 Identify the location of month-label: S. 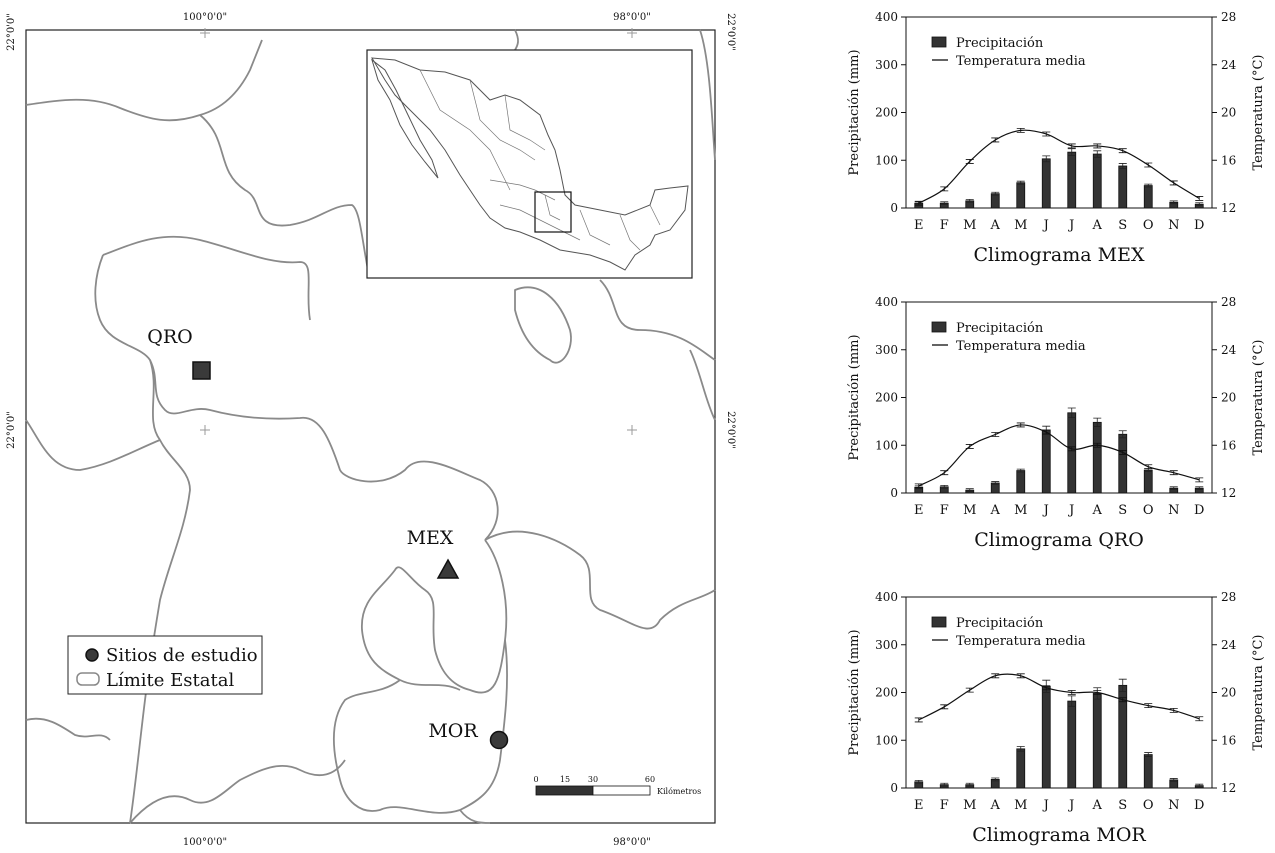
(1122, 510).